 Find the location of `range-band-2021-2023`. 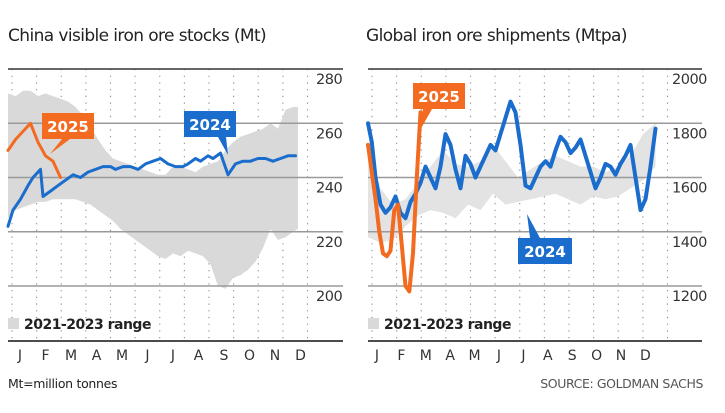

range-band-2021-2023 is located at coordinates (512, 183).